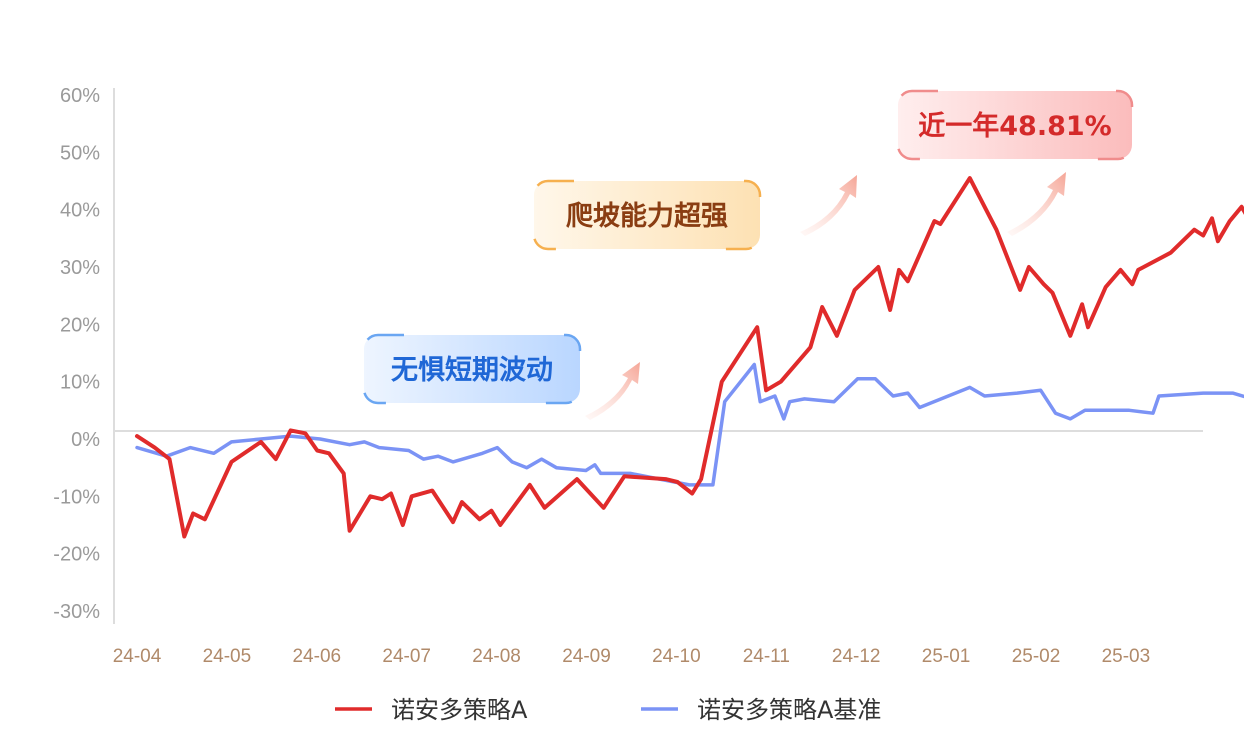 Image resolution: width=1244 pixels, height=749 pixels. Describe the element at coordinates (80, 325) in the screenshot. I see `y-tick-label: 20%` at that location.